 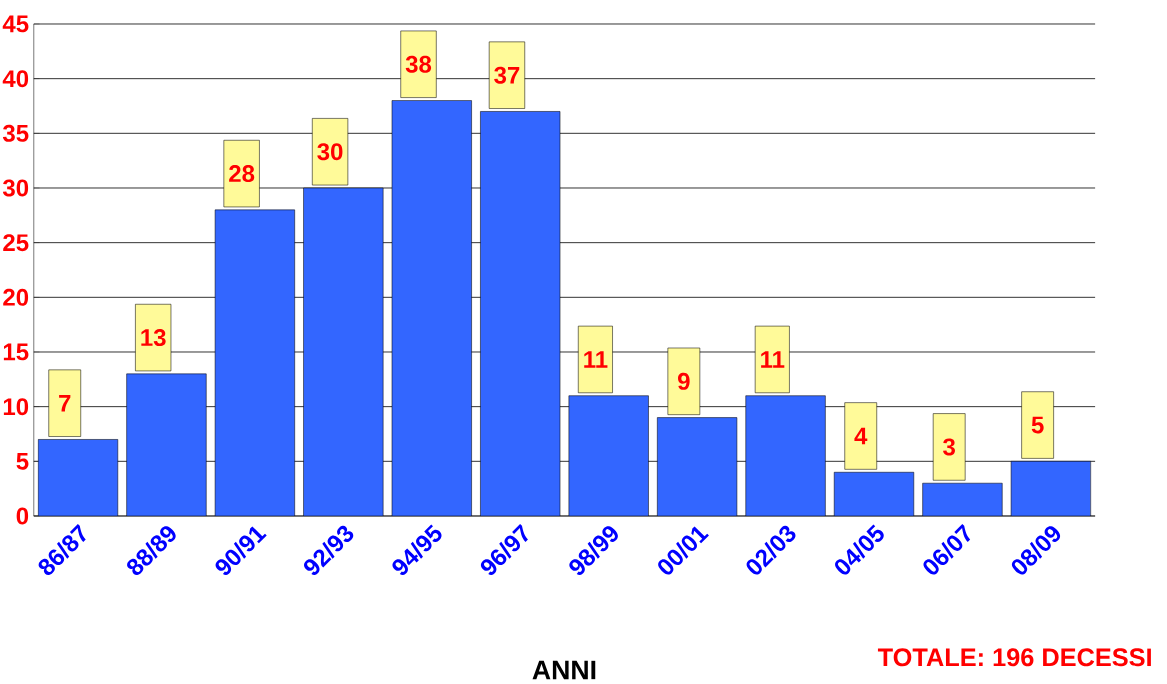 I want to click on y-tick-label: 15, so click(x=16, y=352).